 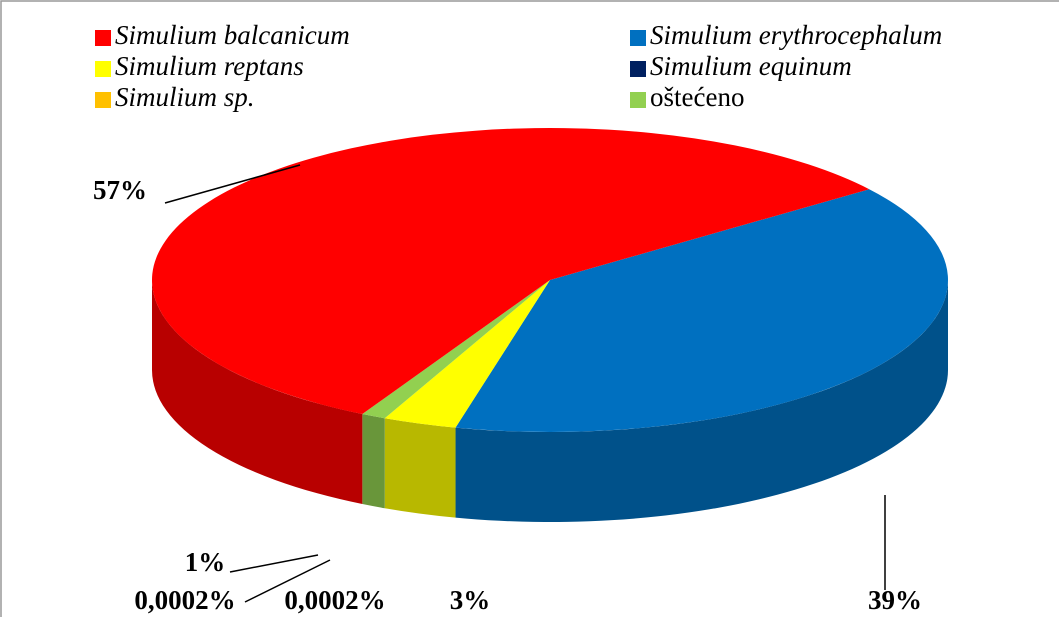 What do you see at coordinates (209, 66) in the screenshot?
I see `legend-label: Simulium reptans` at bounding box center [209, 66].